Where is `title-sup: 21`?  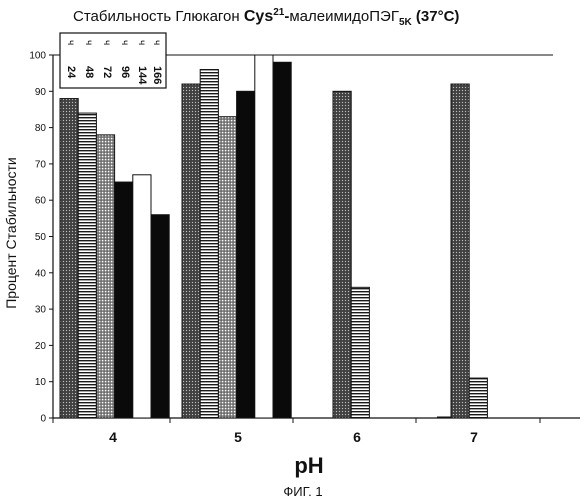
title-sup: 21 is located at coordinates (279, 12).